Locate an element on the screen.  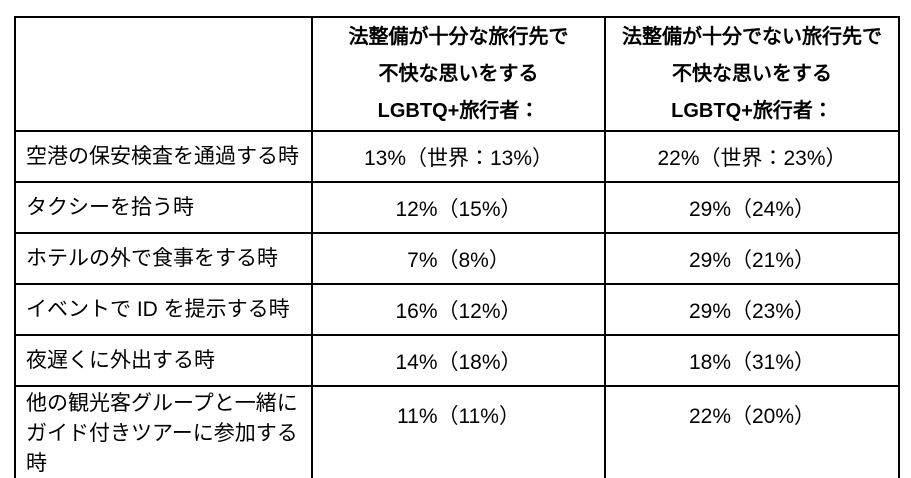
value-sufficient: 16%（12%） is located at coordinates (458, 309).